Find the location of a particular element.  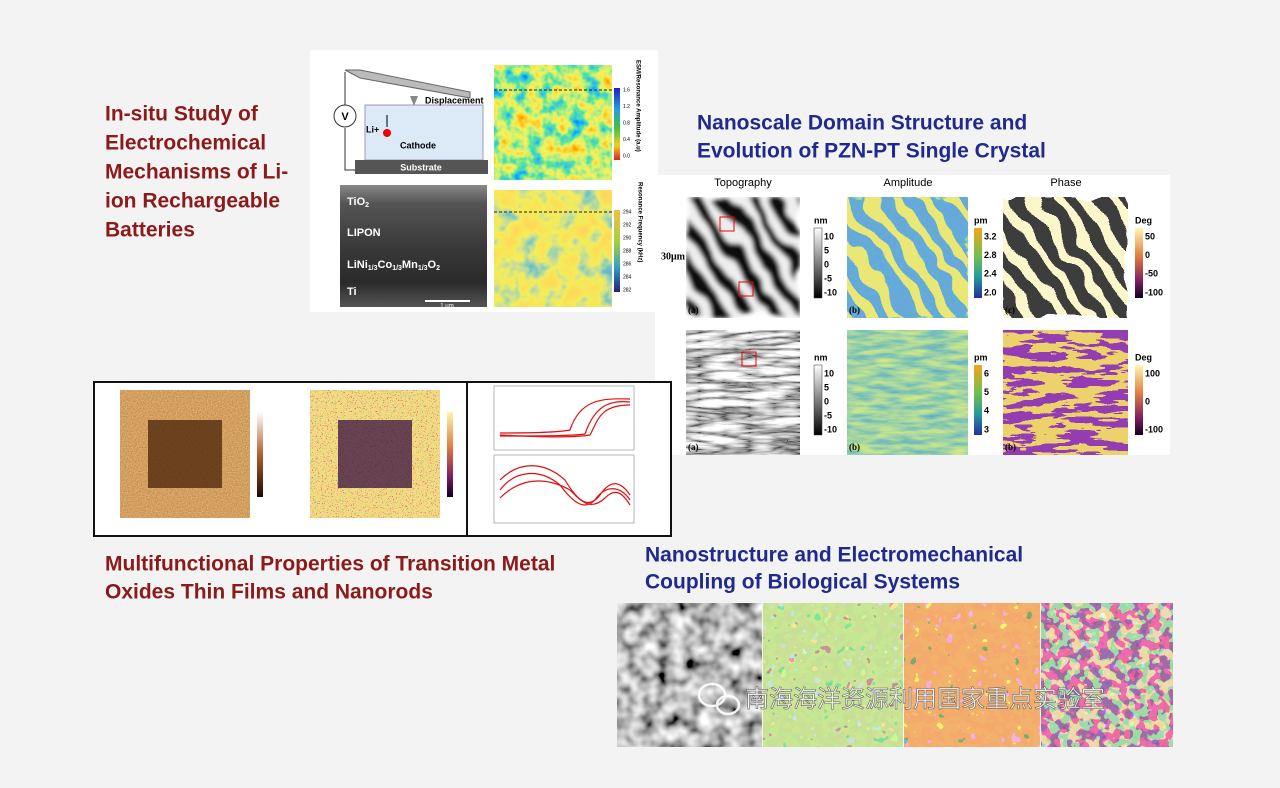

colorbar-tick: 284 is located at coordinates (627, 277).